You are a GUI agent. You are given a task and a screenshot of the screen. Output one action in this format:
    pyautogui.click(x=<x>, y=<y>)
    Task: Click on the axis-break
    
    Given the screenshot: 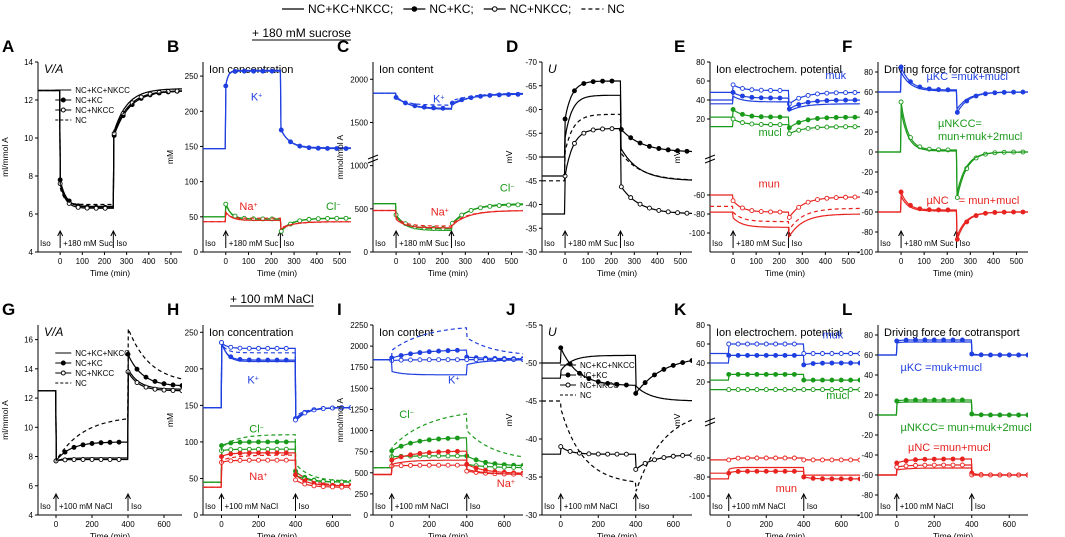 What is the action you would take?
    pyautogui.click(x=710, y=422)
    